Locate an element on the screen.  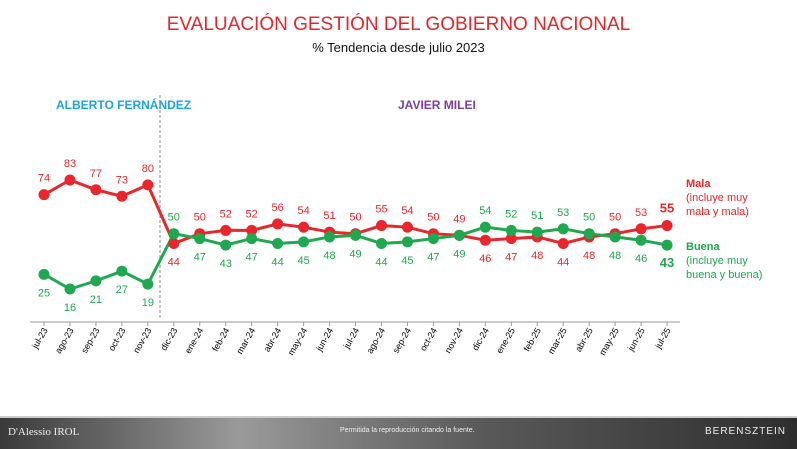
data-label-mala: 54 is located at coordinates (407, 211).